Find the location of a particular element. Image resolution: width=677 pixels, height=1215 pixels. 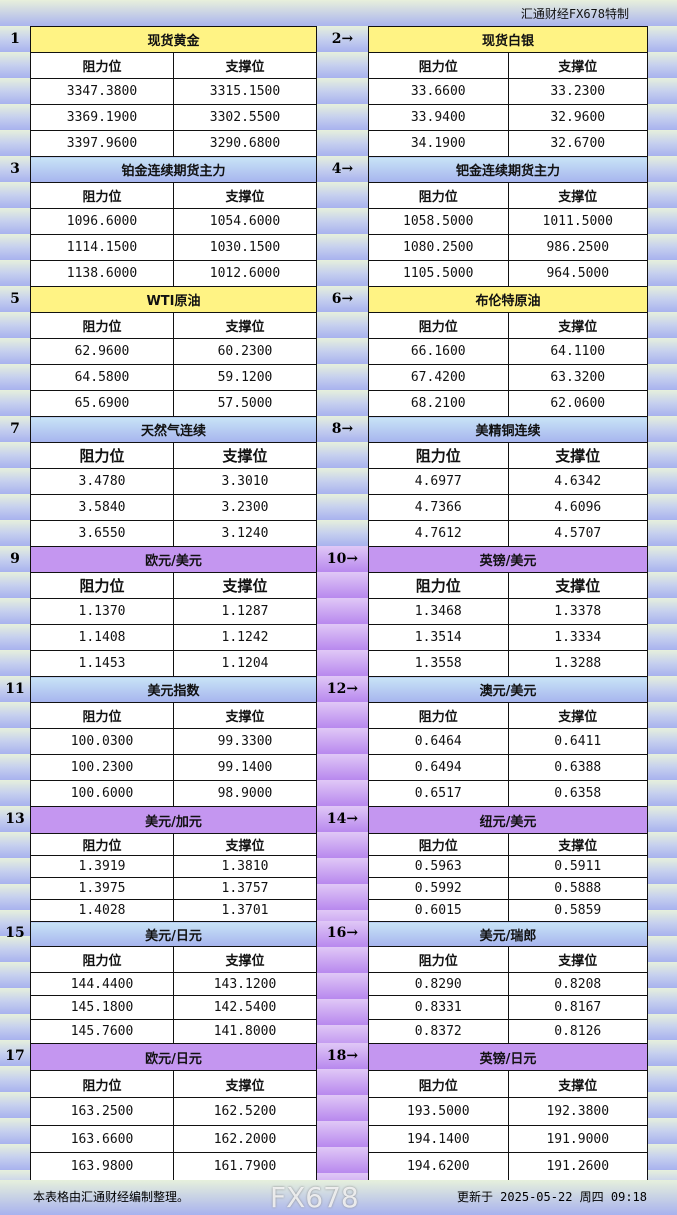

support-value: 98.9000 is located at coordinates (245, 793).